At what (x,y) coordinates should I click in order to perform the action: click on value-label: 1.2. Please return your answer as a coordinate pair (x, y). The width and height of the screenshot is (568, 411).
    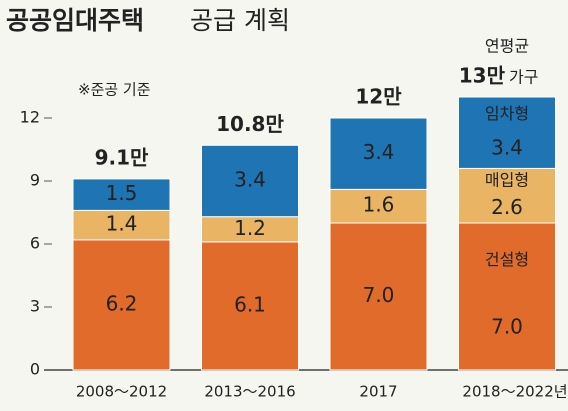
    Looking at the image, I should click on (250, 228).